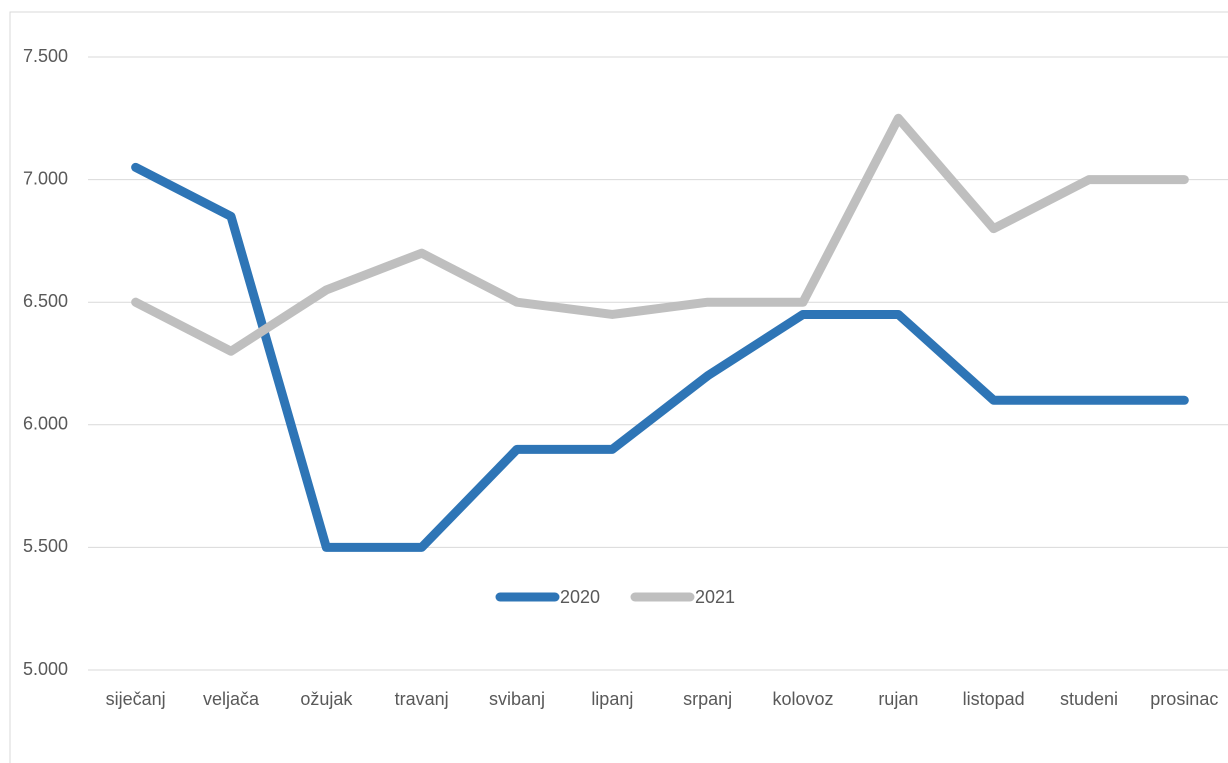 This screenshot has height=763, width=1228. What do you see at coordinates (45, 301) in the screenshot?
I see `y-tick-label: 6.500` at bounding box center [45, 301].